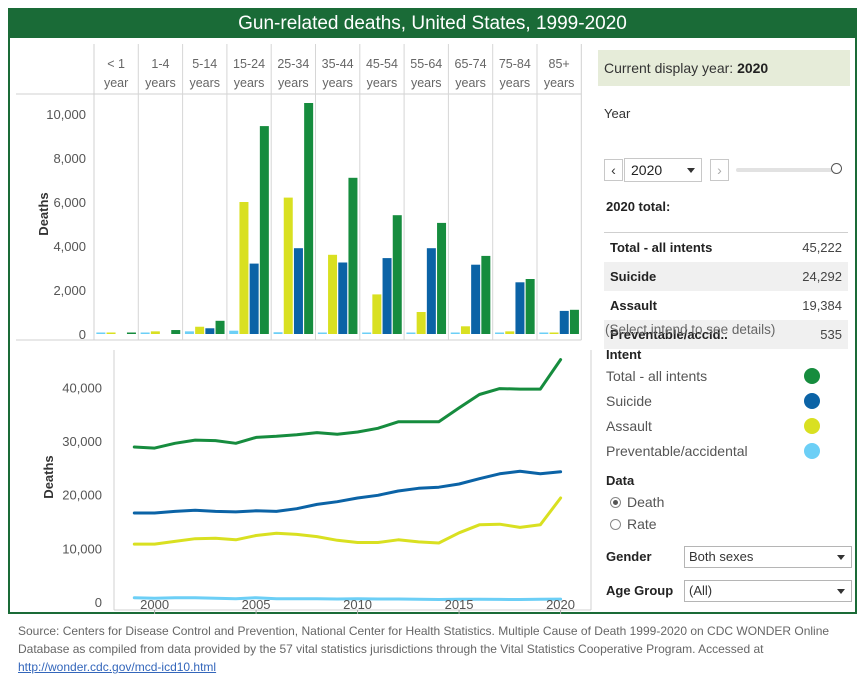 The image size is (865, 682). I want to click on legend-label: Suicide, so click(629, 401).